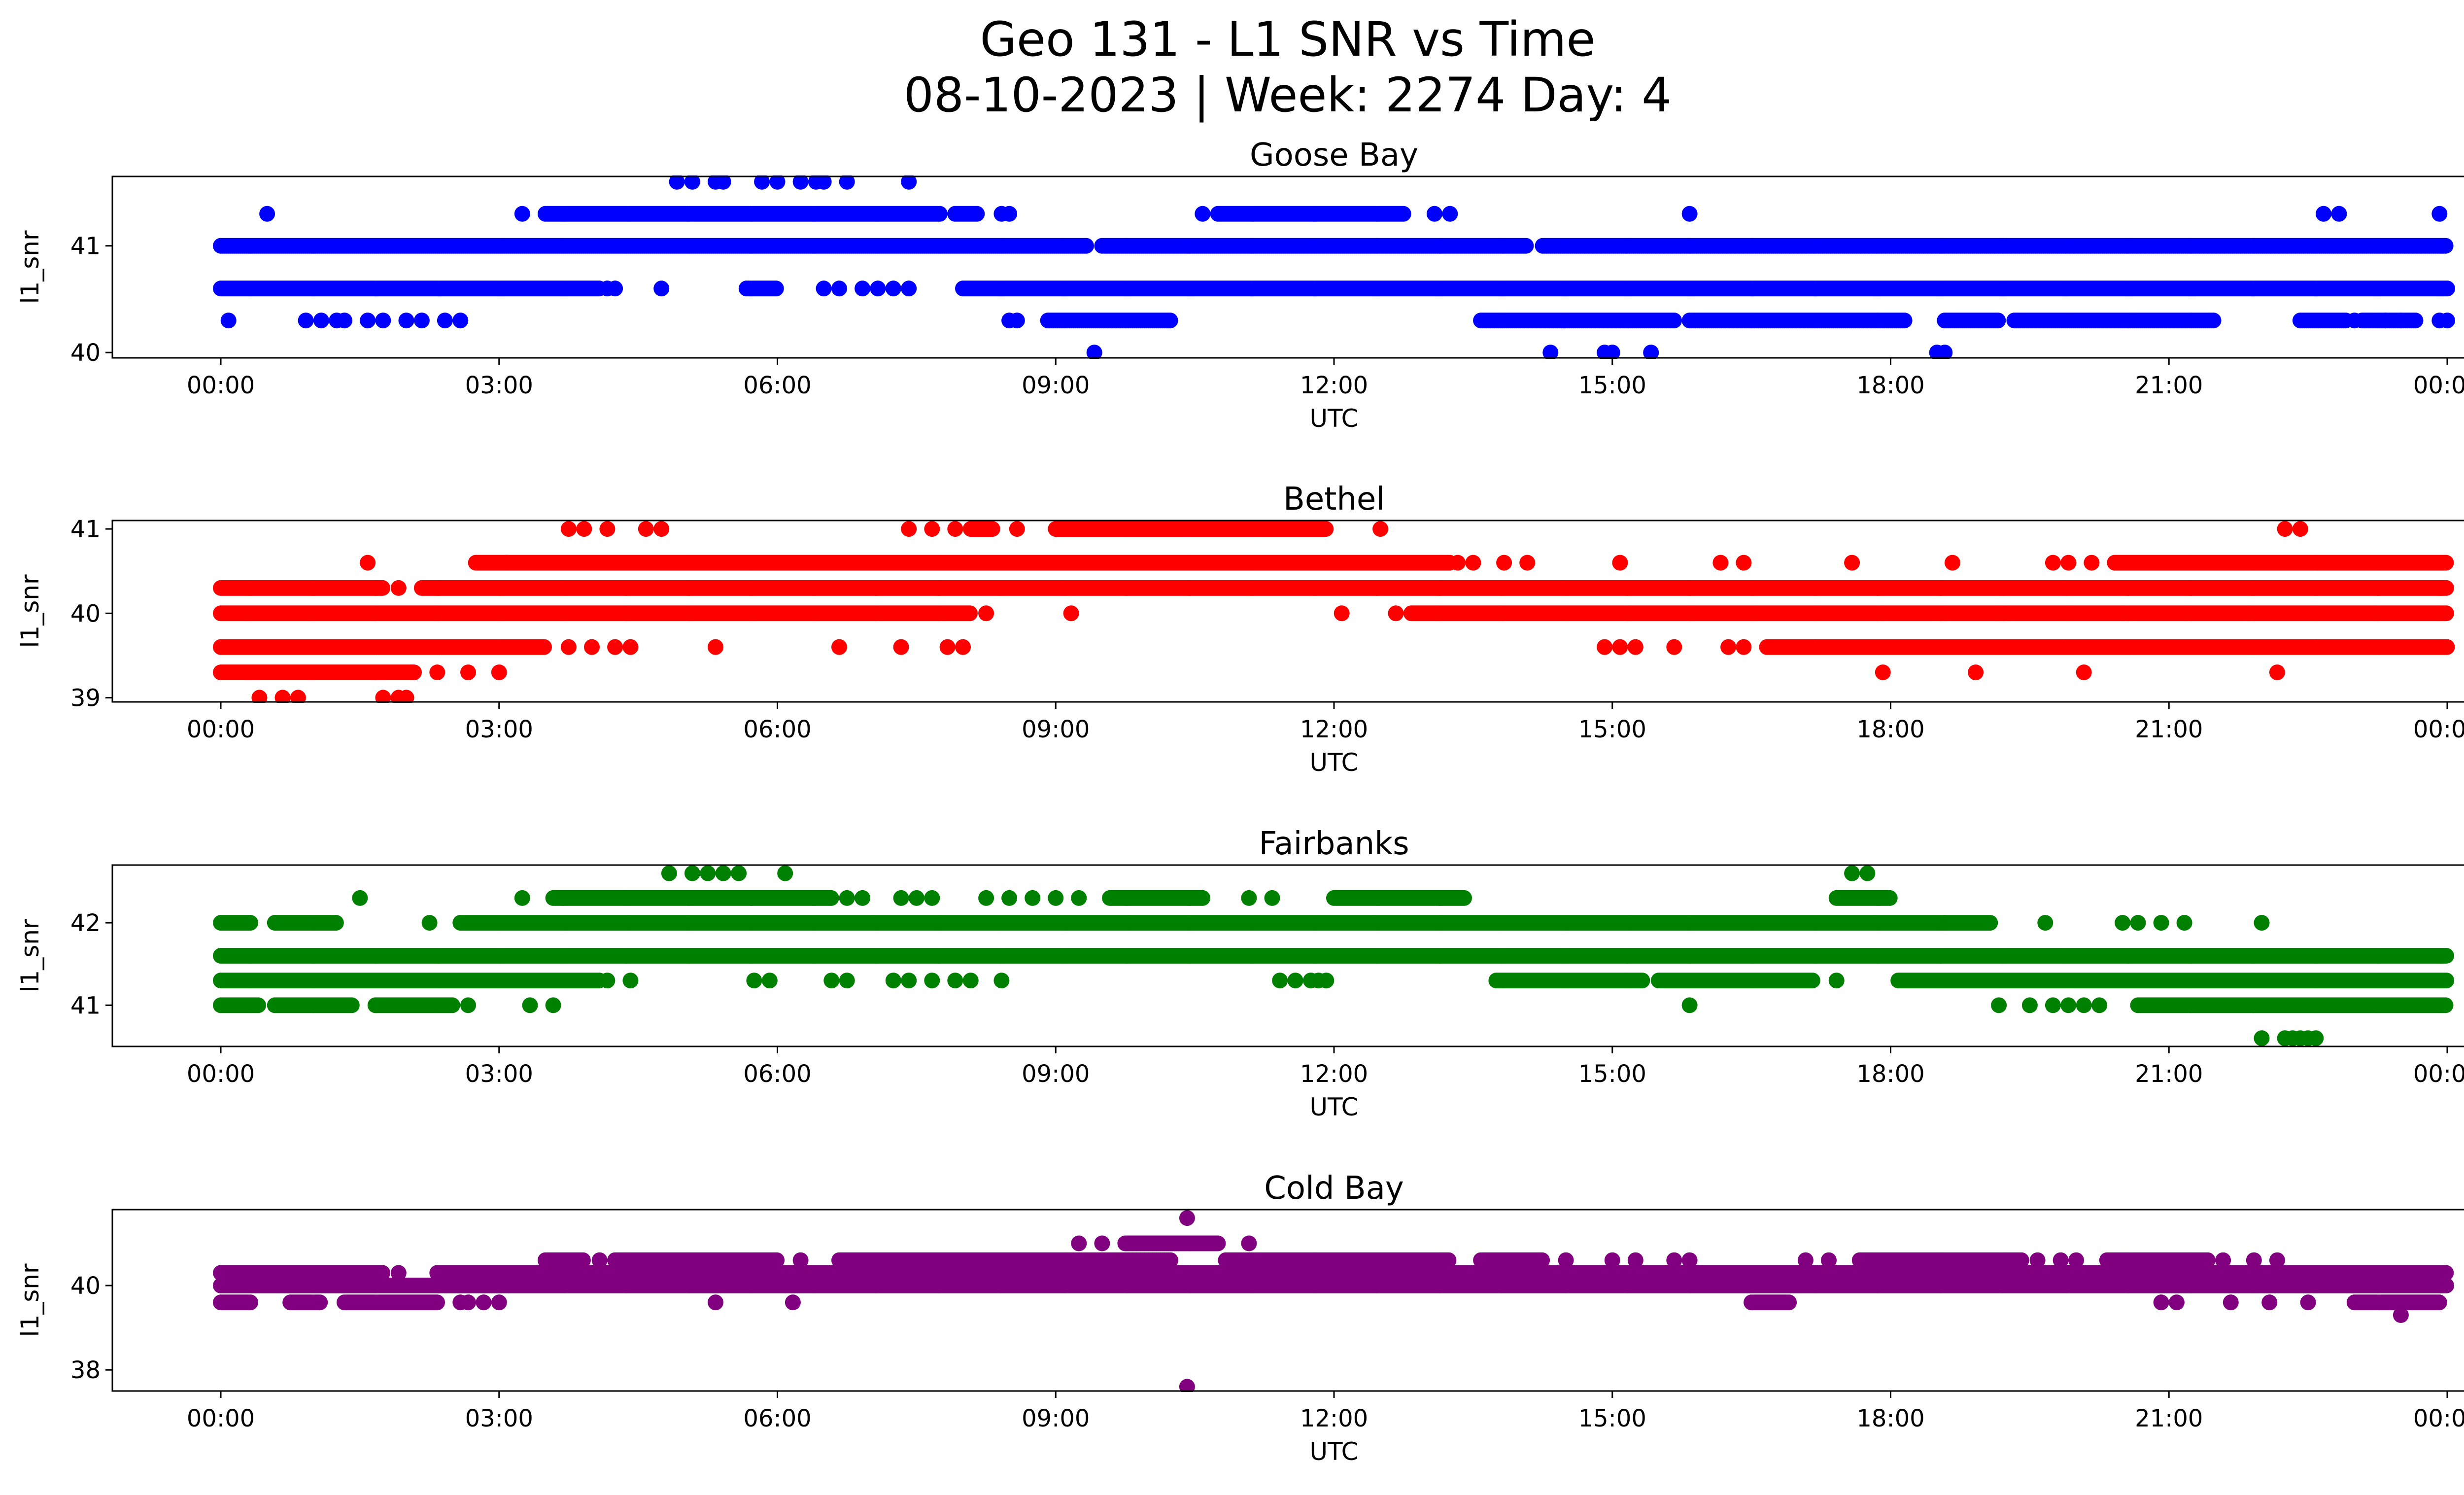 This screenshot has width=2464, height=1495. What do you see at coordinates (777, 385) in the screenshot?
I see `x-tick-label: 06:00` at bounding box center [777, 385].